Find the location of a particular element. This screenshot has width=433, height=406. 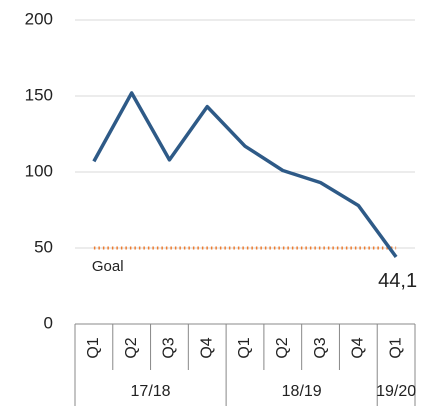

group-label: 17/18 is located at coordinates (151, 391).